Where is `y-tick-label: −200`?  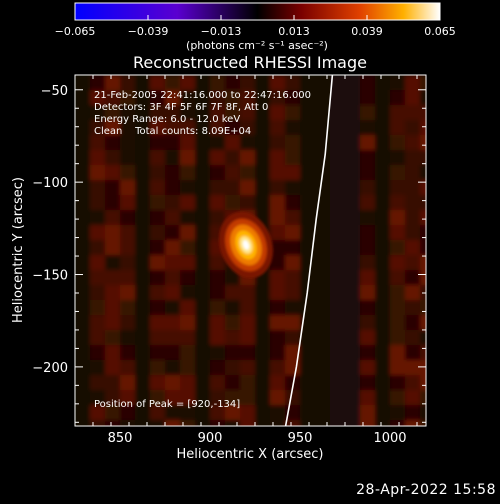
y-tick-label: −200 is located at coordinates (50, 368).